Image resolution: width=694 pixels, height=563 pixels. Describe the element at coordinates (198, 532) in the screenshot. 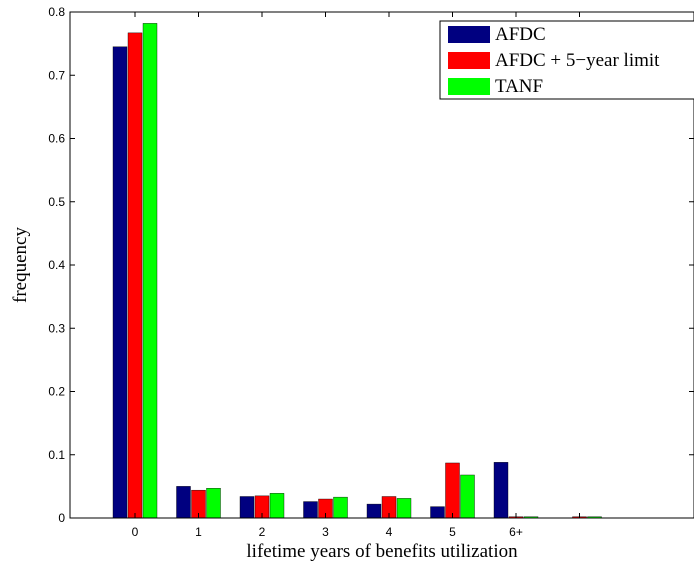

I see `x-tick-label-1: 1` at that location.